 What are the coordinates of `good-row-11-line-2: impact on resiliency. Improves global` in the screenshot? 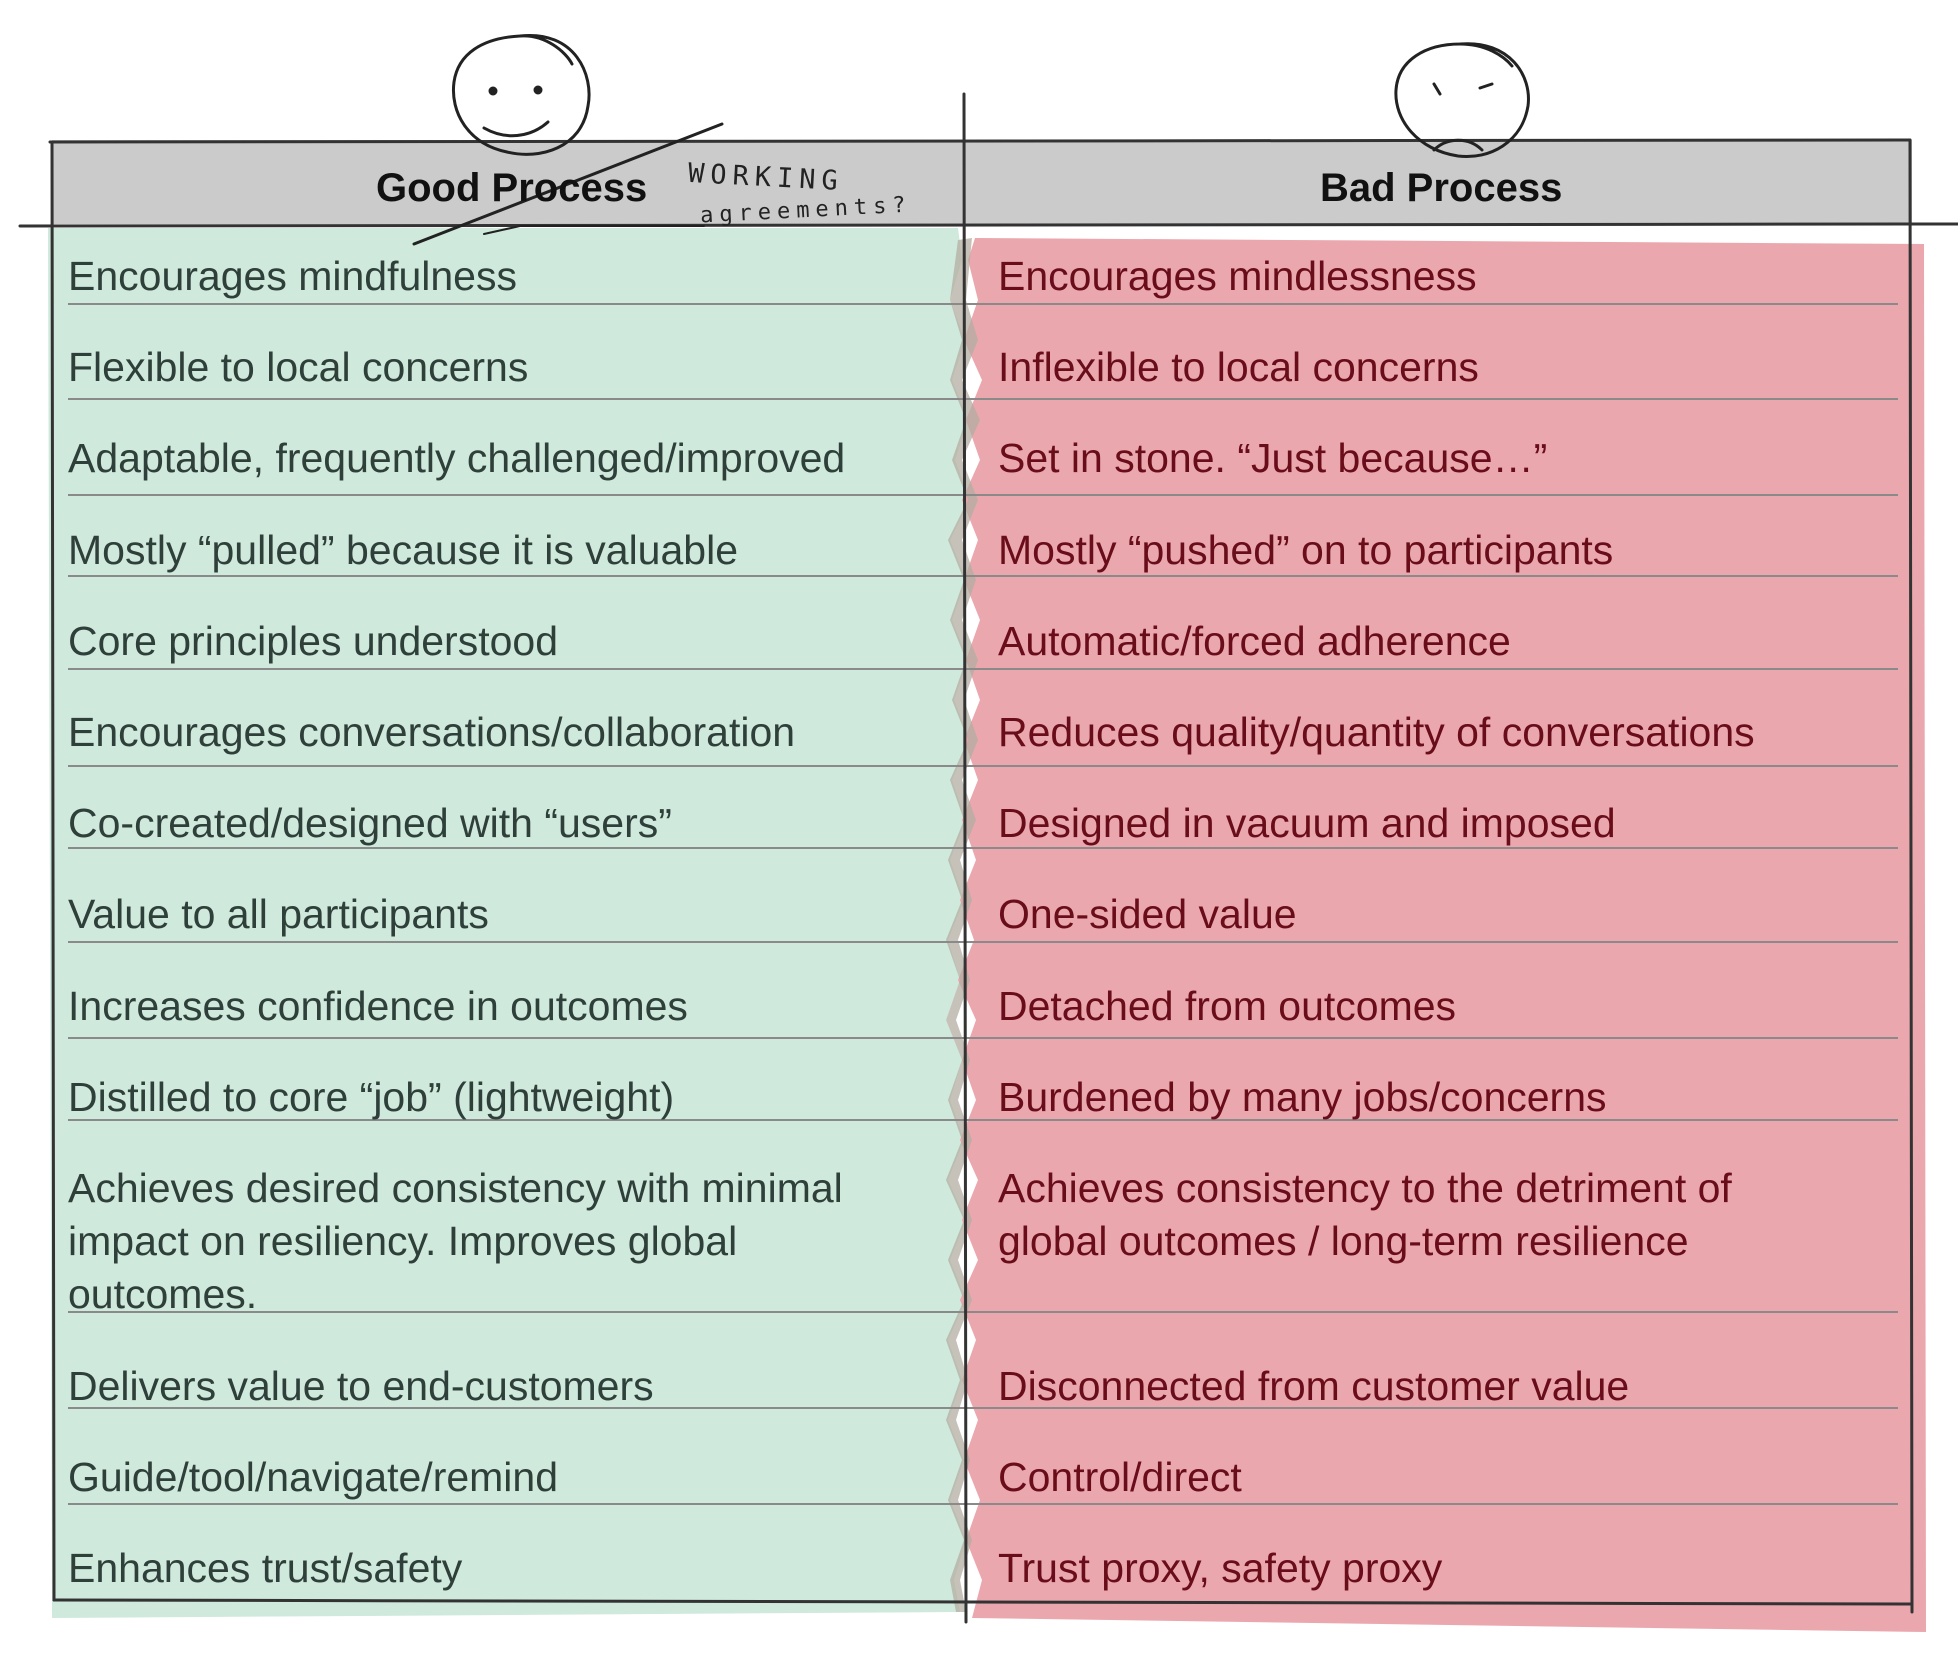 It's located at (403, 1241).